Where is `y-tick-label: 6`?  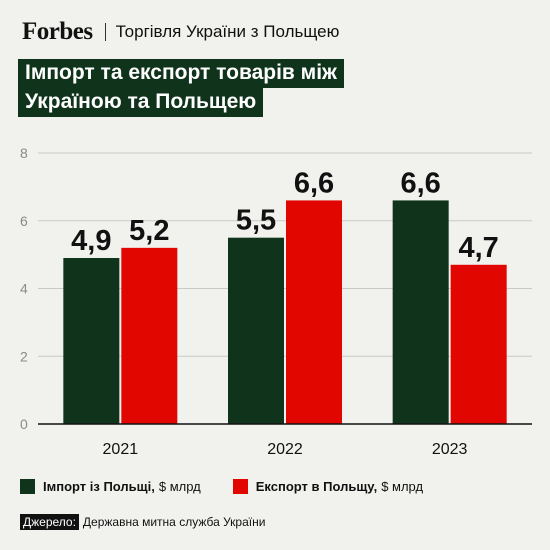 y-tick-label: 6 is located at coordinates (24, 221).